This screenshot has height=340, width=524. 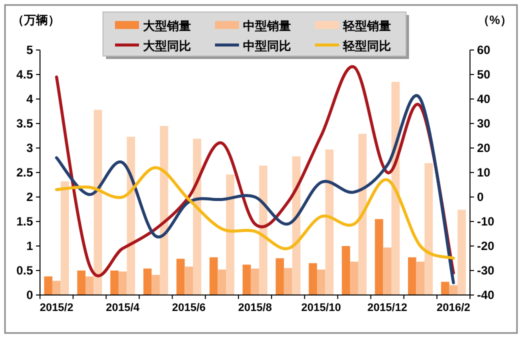 I want to click on y2-tick-label: -40, so click(x=486, y=295).